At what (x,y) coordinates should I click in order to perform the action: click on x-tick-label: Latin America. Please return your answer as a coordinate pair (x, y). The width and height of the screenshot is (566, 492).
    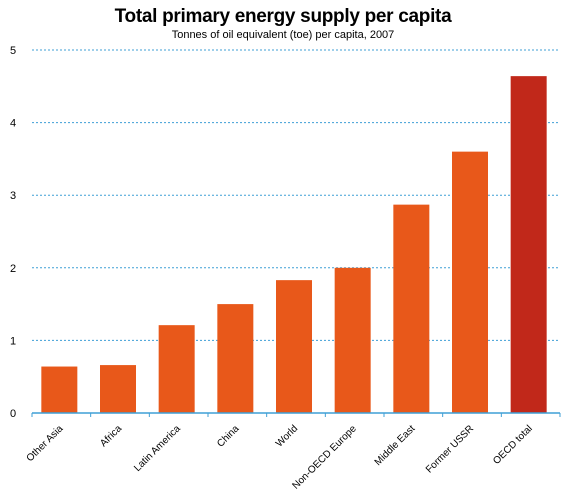
    Looking at the image, I should click on (157, 448).